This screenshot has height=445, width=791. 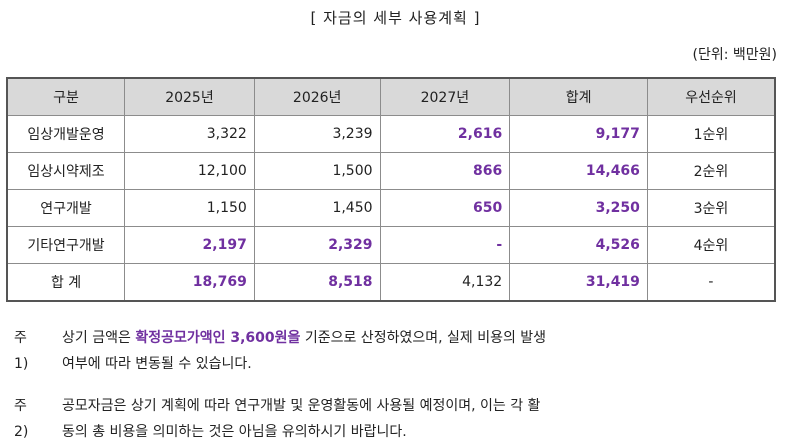 What do you see at coordinates (189, 171) in the screenshot?
I see `cell-2025: 12,100` at bounding box center [189, 171].